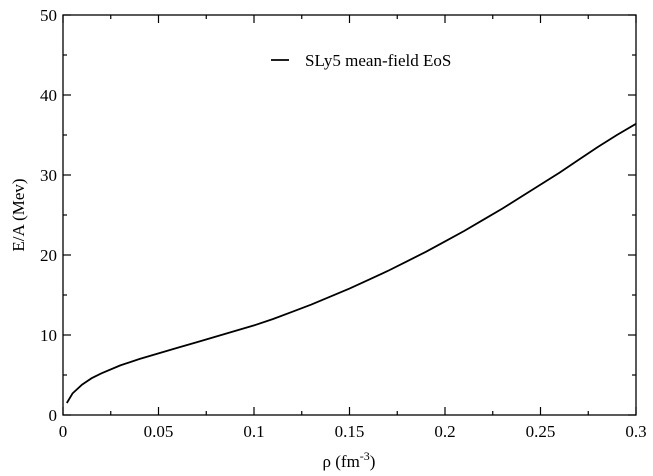  Describe the element at coordinates (48, 255) in the screenshot. I see `y-tick-label: 20` at that location.